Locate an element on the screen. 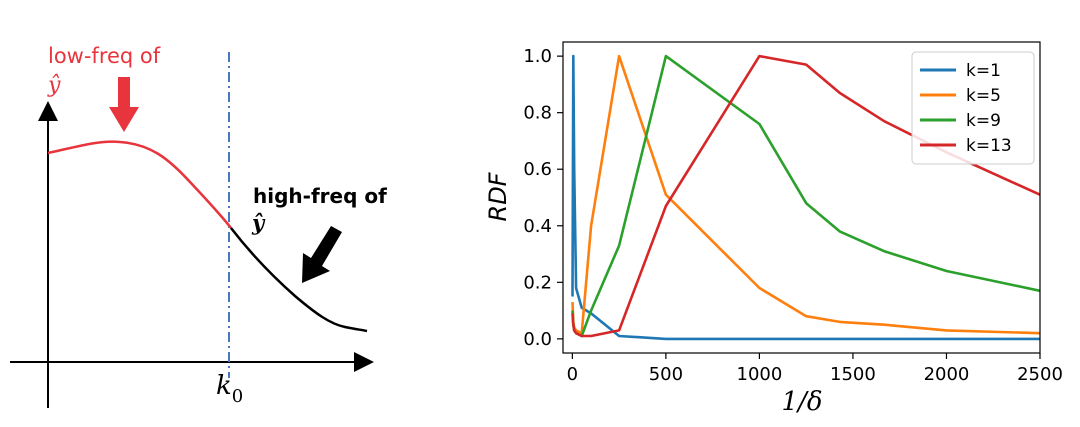 Image resolution: width=1080 pixels, height=427 pixels. y-tick-label: 0.4 is located at coordinates (537, 226).